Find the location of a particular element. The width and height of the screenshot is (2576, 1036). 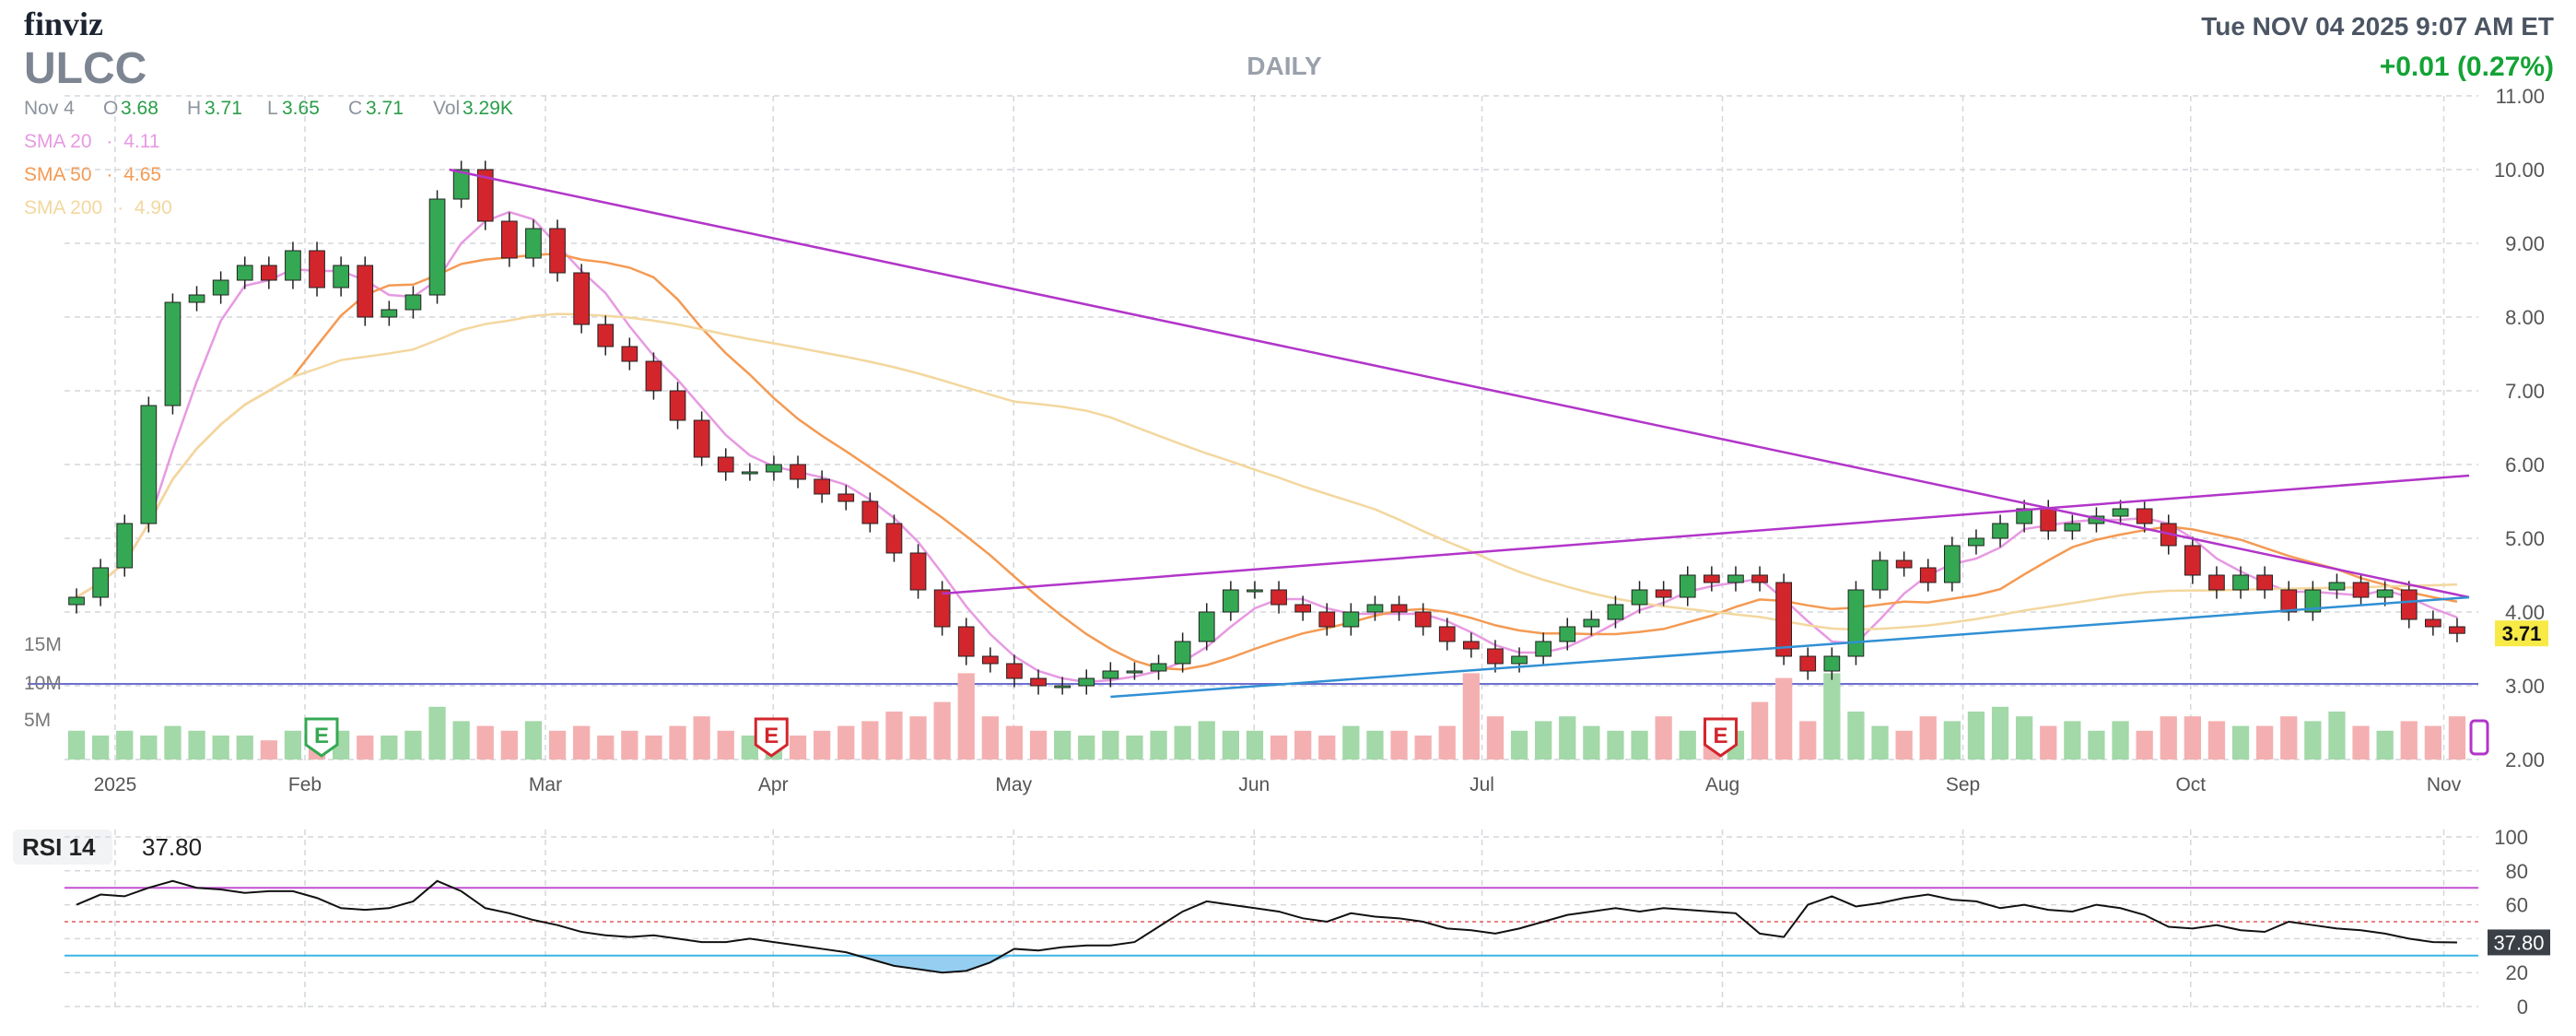

timeframe-label: DAILY is located at coordinates (1284, 66).